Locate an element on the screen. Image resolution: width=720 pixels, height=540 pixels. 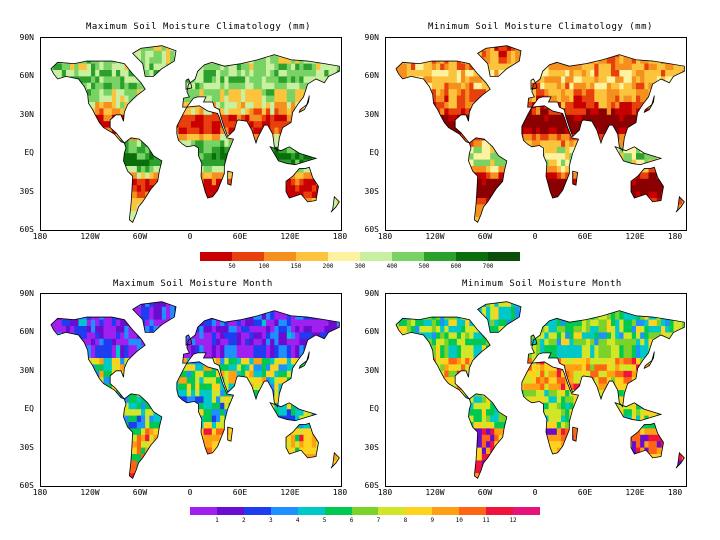
colorbar-label: 500 is located at coordinates (424, 266).